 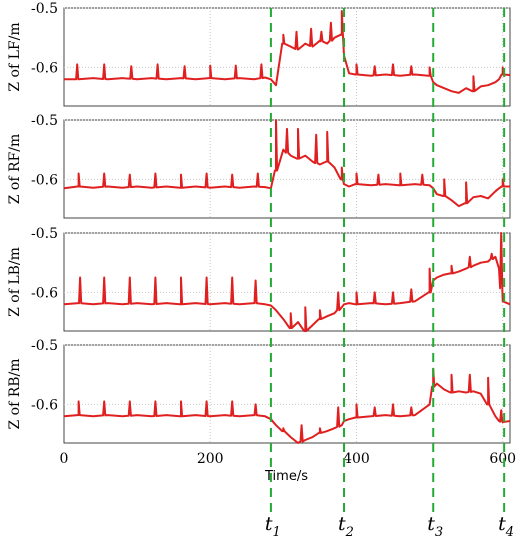 I want to click on time-marker-label: t3, so click(x=435, y=526).